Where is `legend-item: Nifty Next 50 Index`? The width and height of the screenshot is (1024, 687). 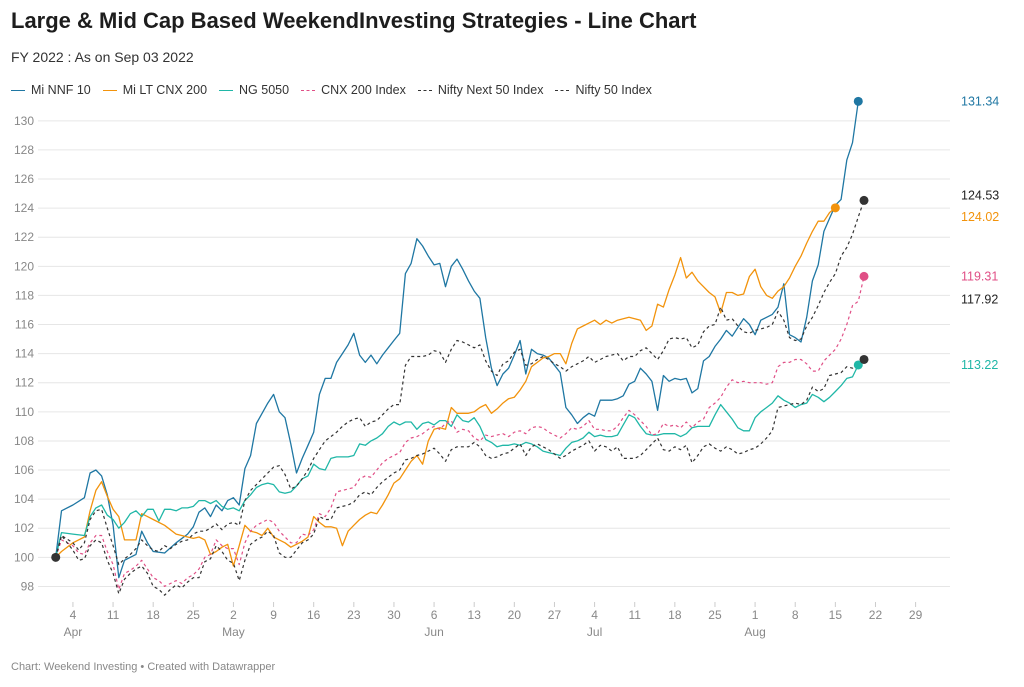
legend-item: Nifty Next 50 Index is located at coordinates (480, 90).